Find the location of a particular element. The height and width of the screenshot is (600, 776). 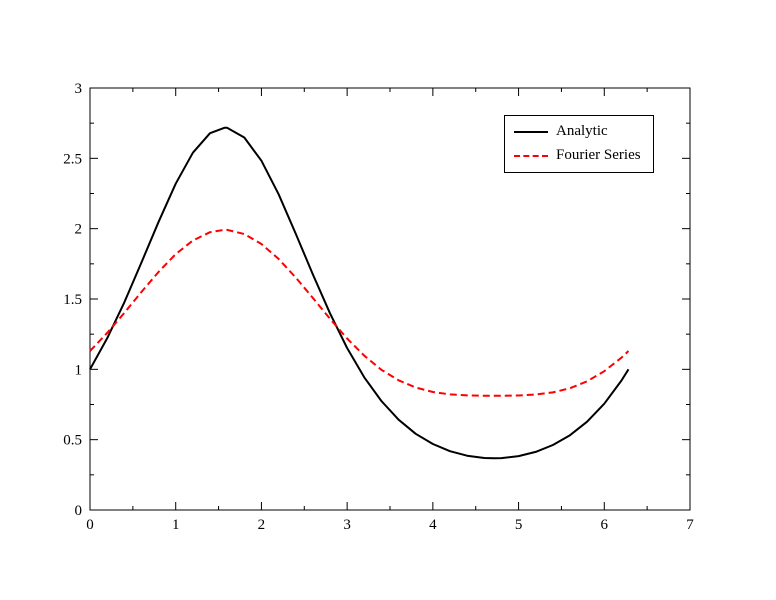

y-tick-label: 0.5 is located at coordinates (72, 441).